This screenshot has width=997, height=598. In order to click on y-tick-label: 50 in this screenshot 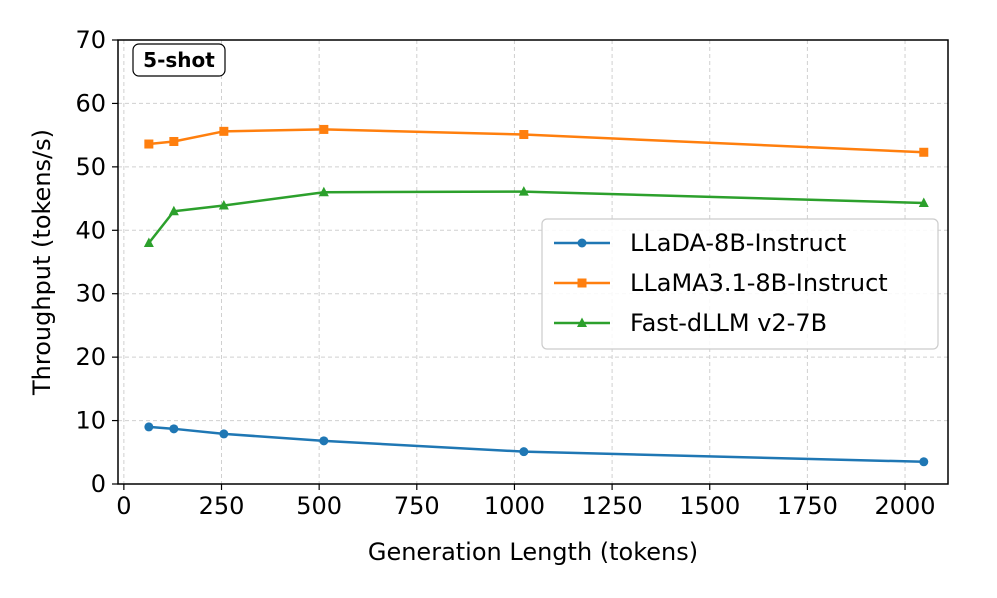, I will do `click(90, 167)`.